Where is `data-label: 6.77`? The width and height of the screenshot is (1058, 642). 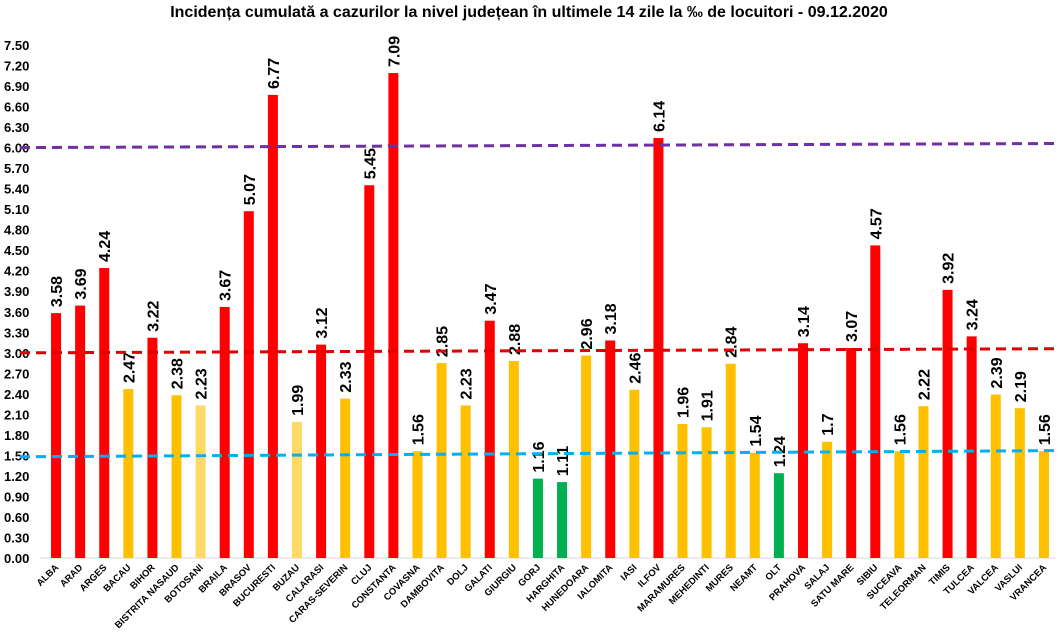
data-label: 6.77 is located at coordinates (274, 73).